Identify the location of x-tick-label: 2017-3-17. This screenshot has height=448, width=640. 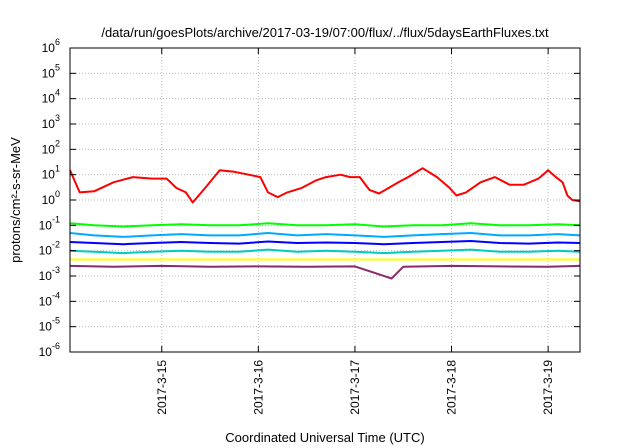
(355, 387).